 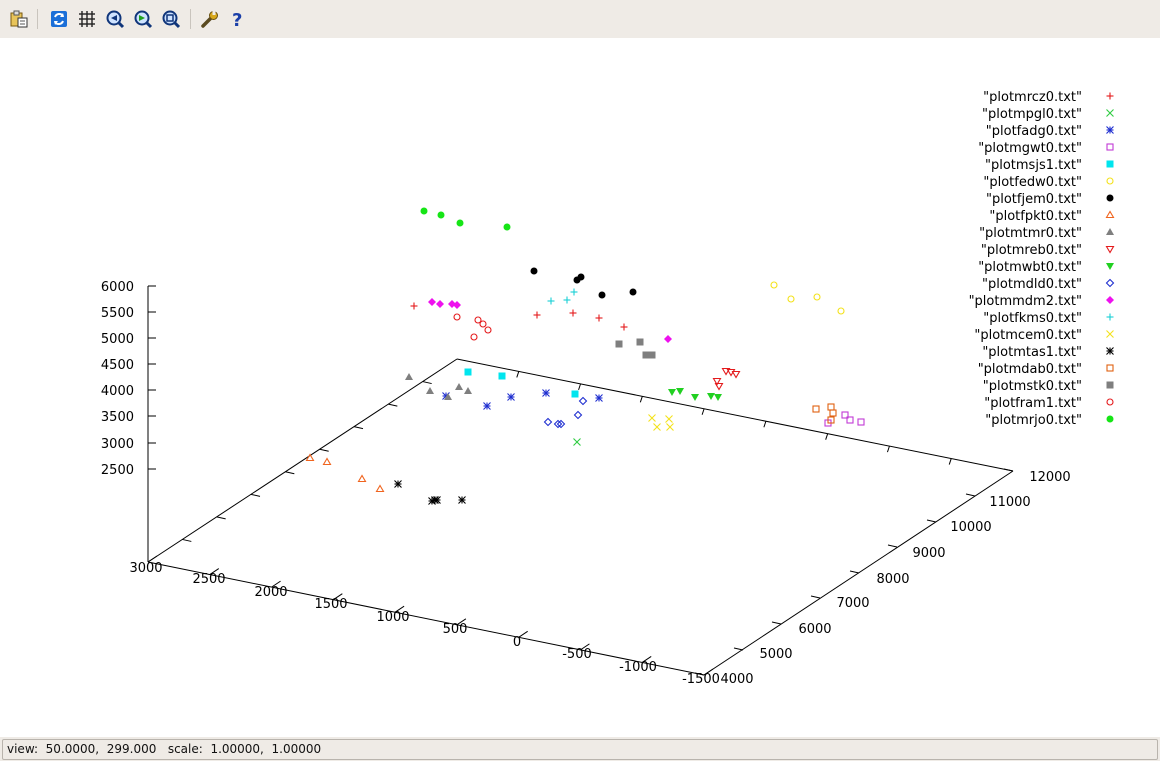 I want to click on y-tick-label: 12000, so click(x=1049, y=477).